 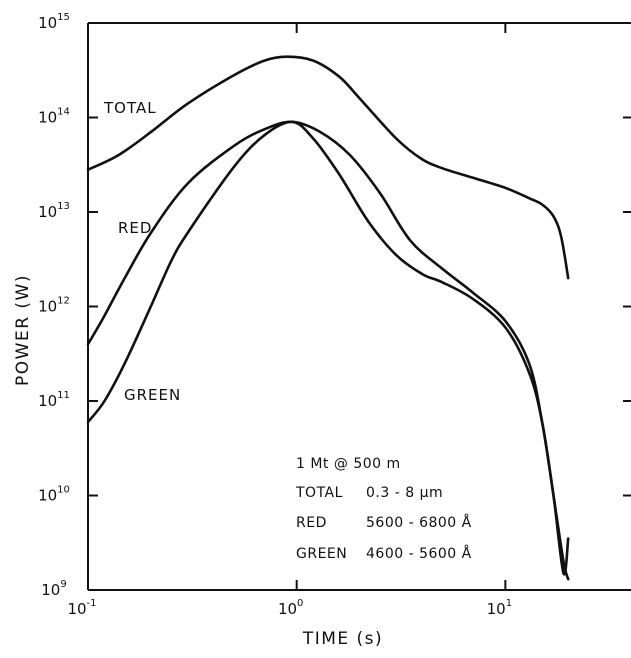 I want to click on y-tick-label: 1014, so click(x=54, y=117).